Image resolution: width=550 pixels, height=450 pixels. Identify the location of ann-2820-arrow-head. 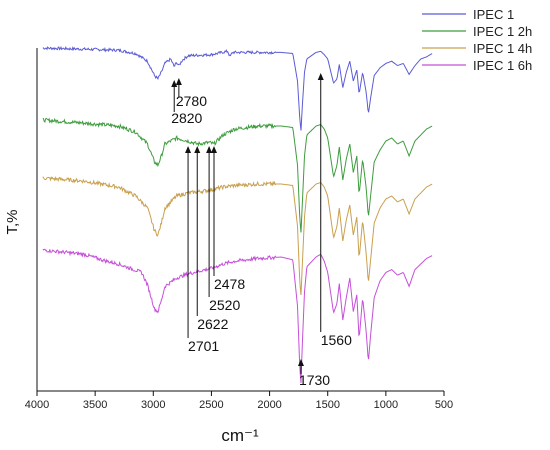
(174, 83).